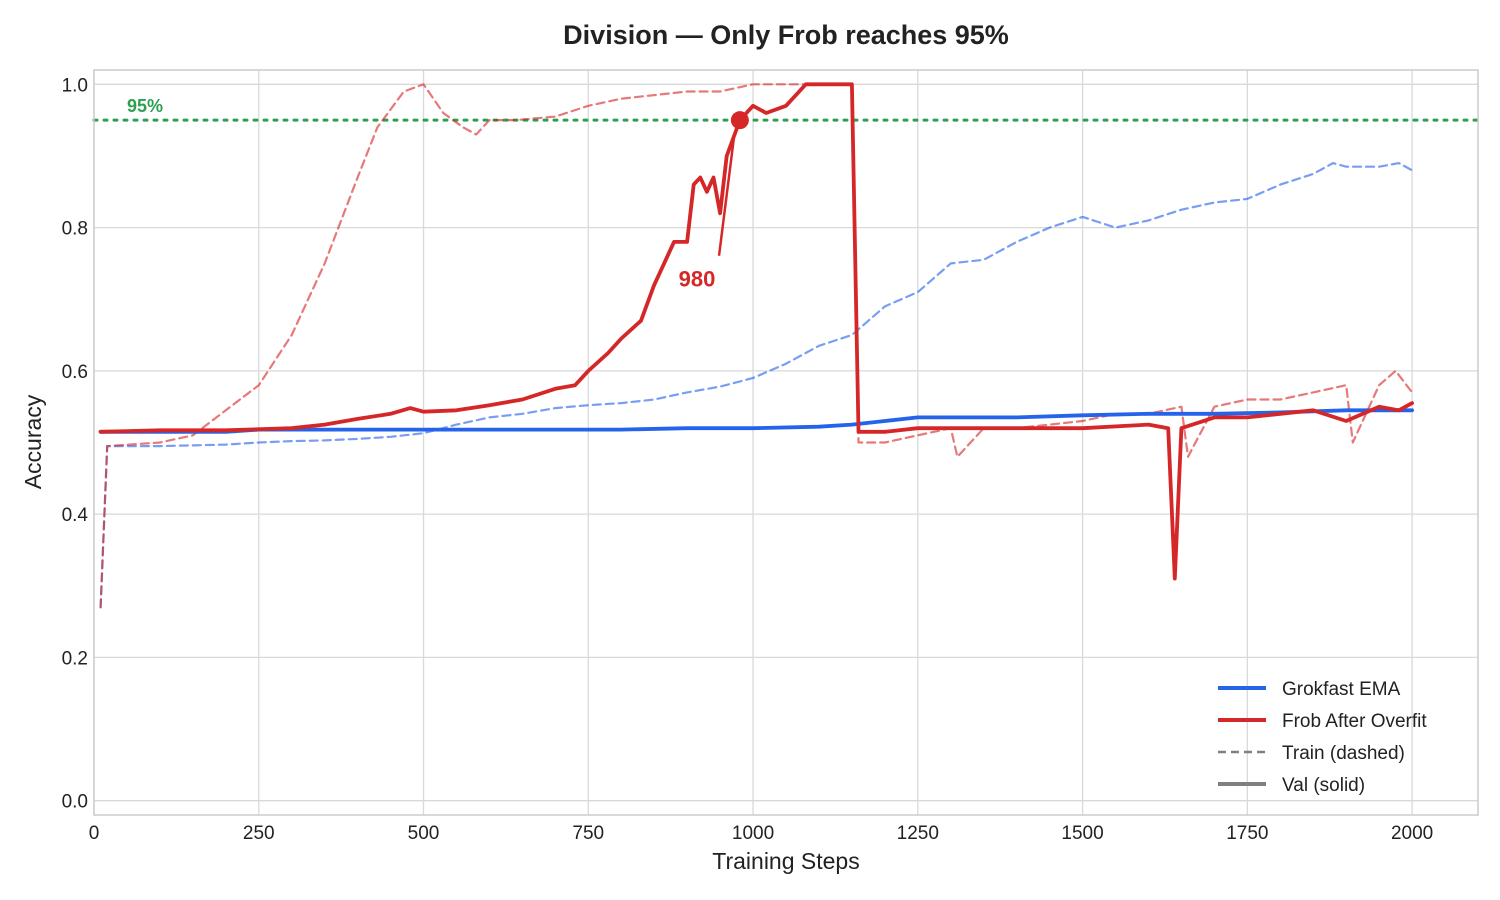 The width and height of the screenshot is (1500, 900). What do you see at coordinates (1323, 785) in the screenshot?
I see `legend-label: Val (solid)` at bounding box center [1323, 785].